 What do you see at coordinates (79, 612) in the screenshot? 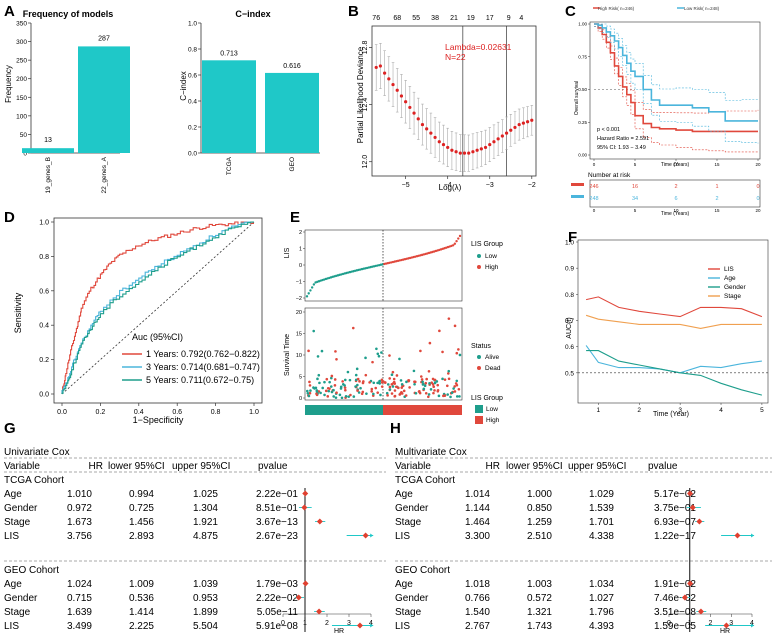
I see `uni-cell-hr: 1.639` at bounding box center [79, 612].